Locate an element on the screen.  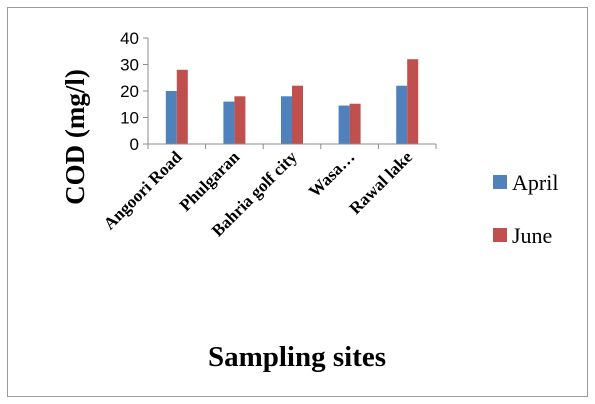
category-label: Angoori Road is located at coordinates (143, 190).